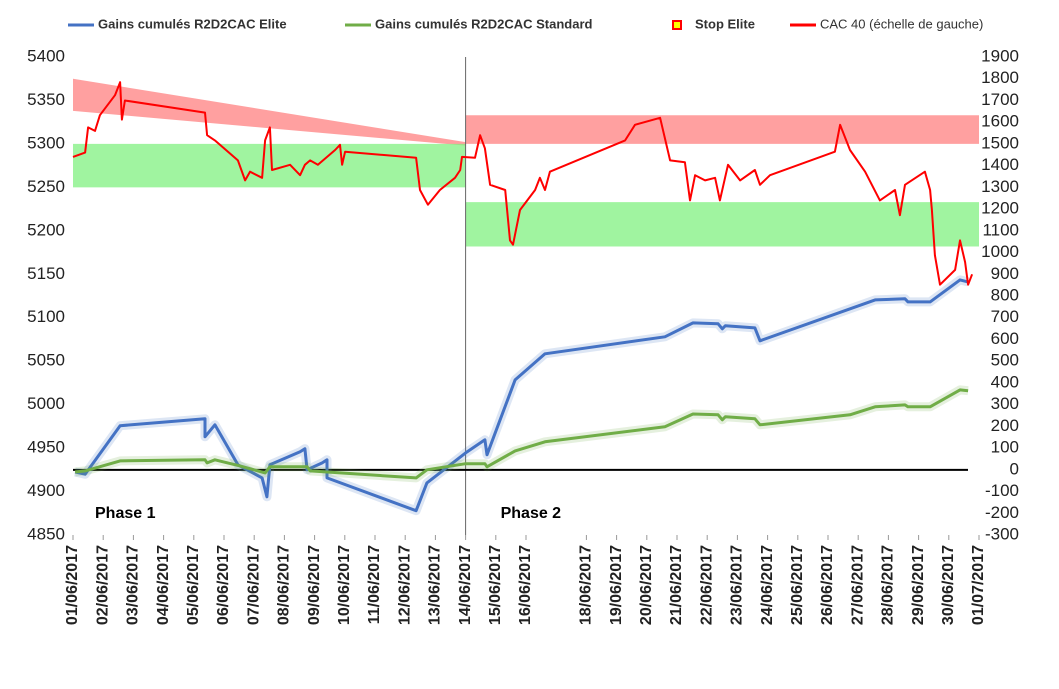  Describe the element at coordinates (725, 23) in the screenshot. I see `legend-label: Stop Elite` at that location.